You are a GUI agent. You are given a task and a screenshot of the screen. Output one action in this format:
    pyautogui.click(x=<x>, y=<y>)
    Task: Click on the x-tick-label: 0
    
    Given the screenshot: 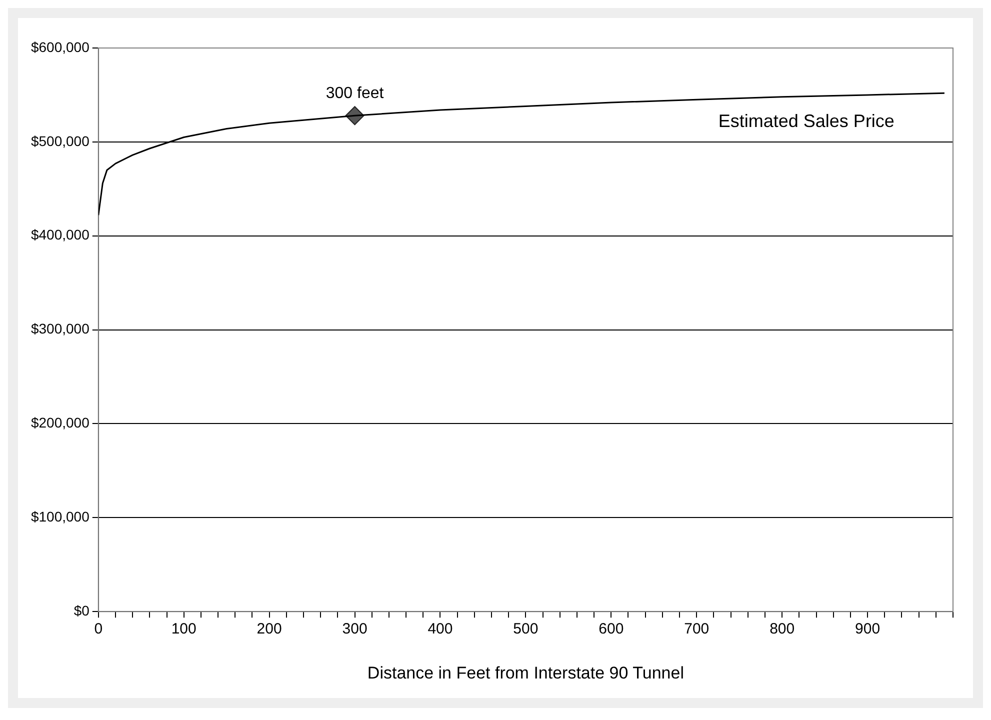 What is the action you would take?
    pyautogui.click(x=98, y=629)
    